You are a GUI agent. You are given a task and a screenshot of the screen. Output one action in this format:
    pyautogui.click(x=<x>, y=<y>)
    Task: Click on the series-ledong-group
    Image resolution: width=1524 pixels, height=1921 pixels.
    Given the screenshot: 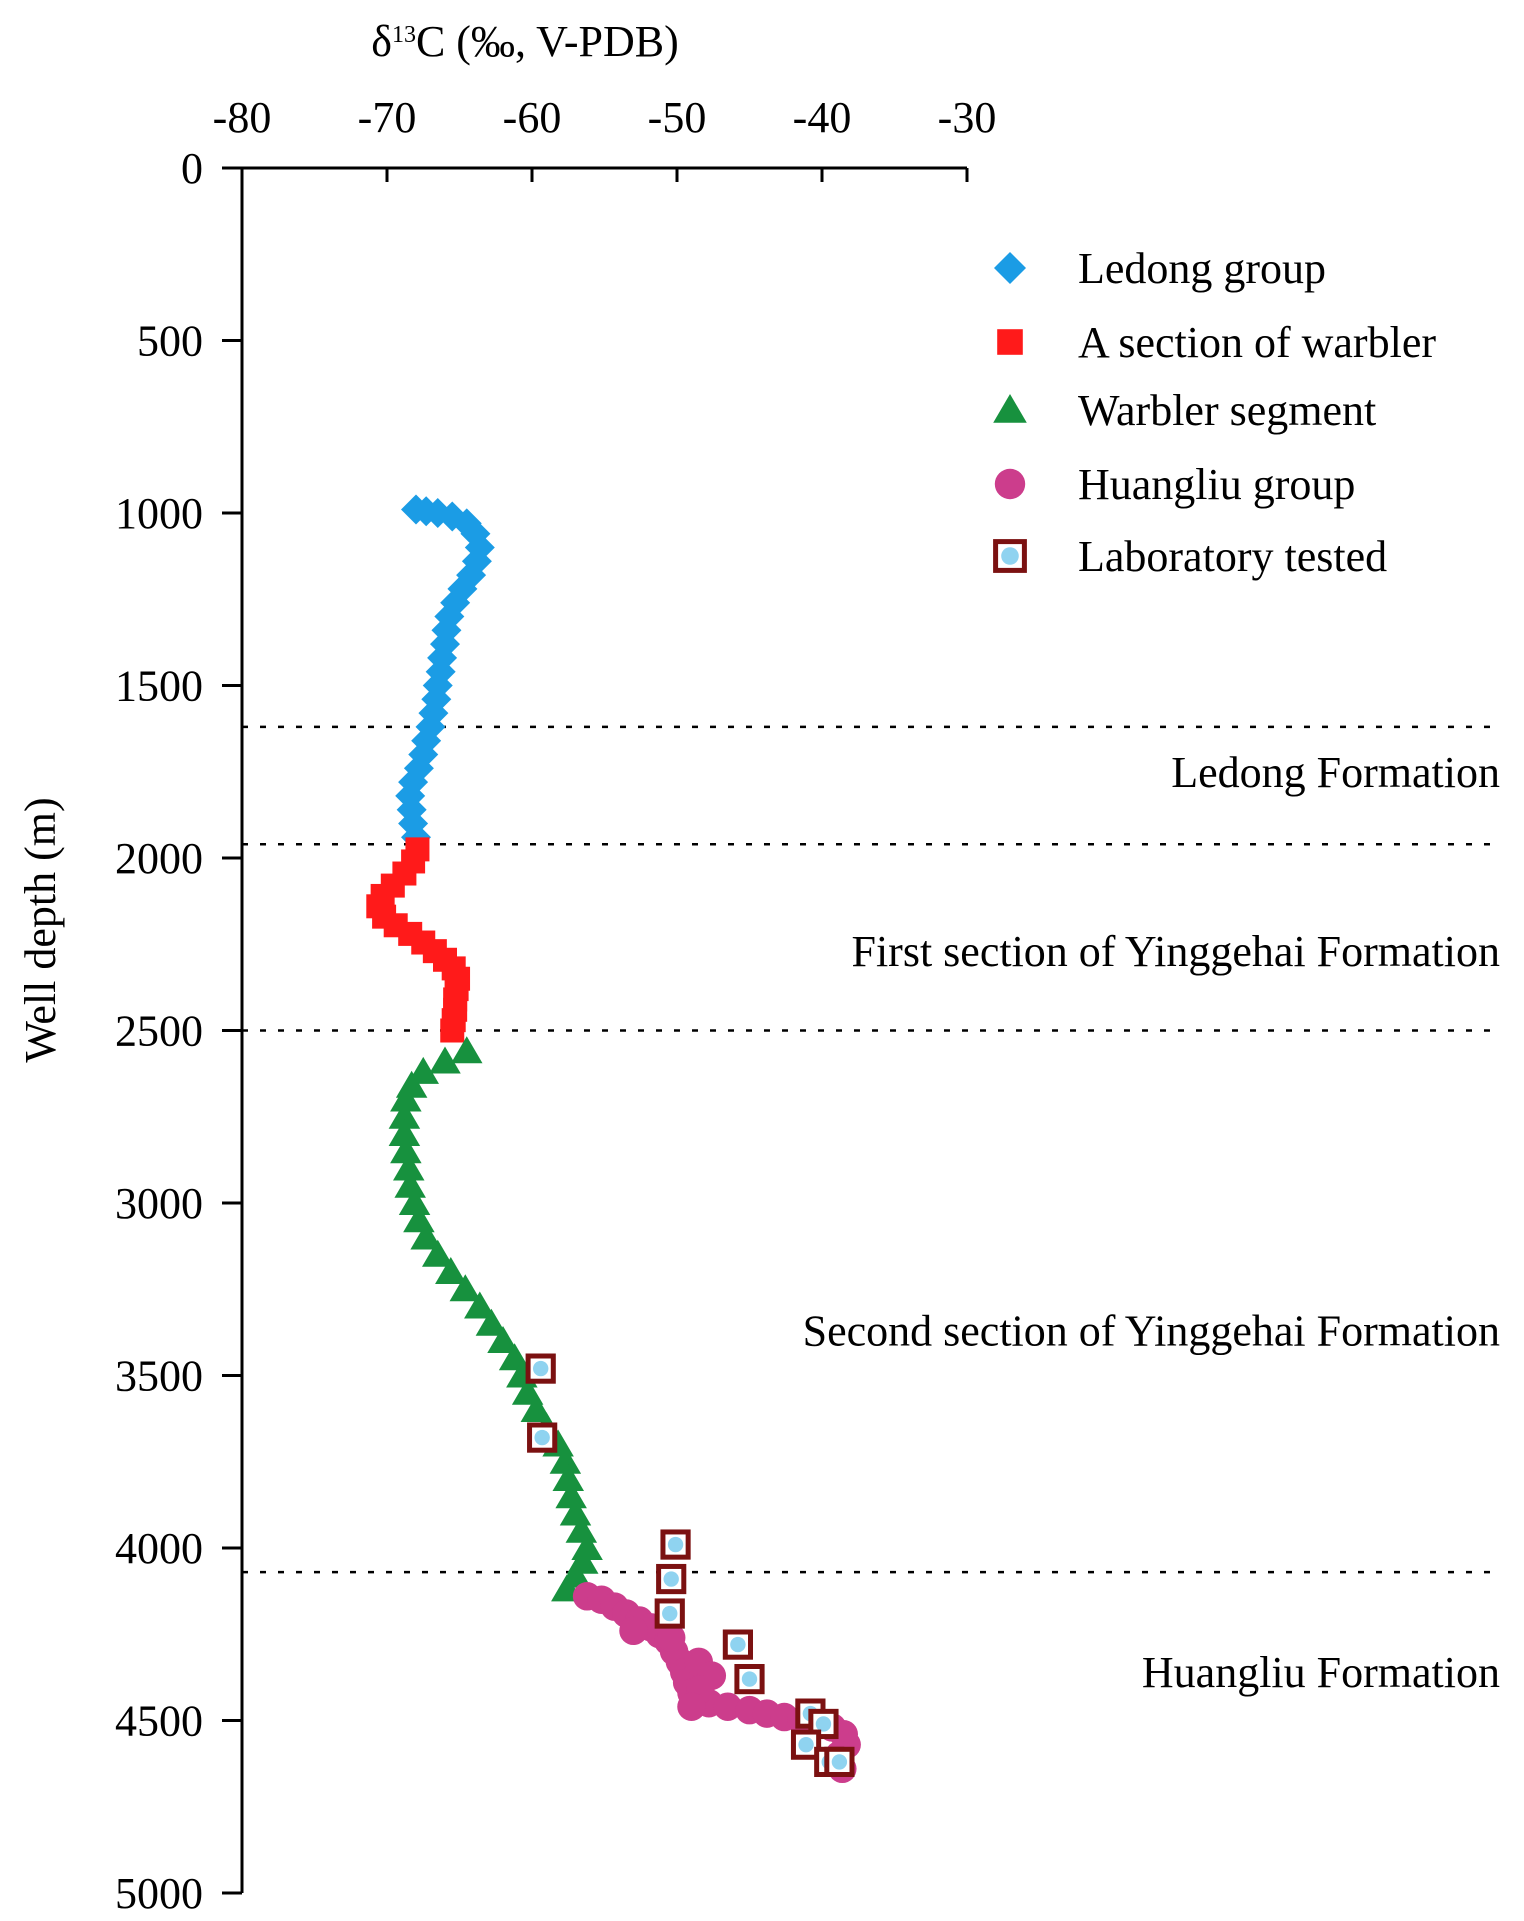 What is the action you would take?
    pyautogui.click(x=445, y=673)
    